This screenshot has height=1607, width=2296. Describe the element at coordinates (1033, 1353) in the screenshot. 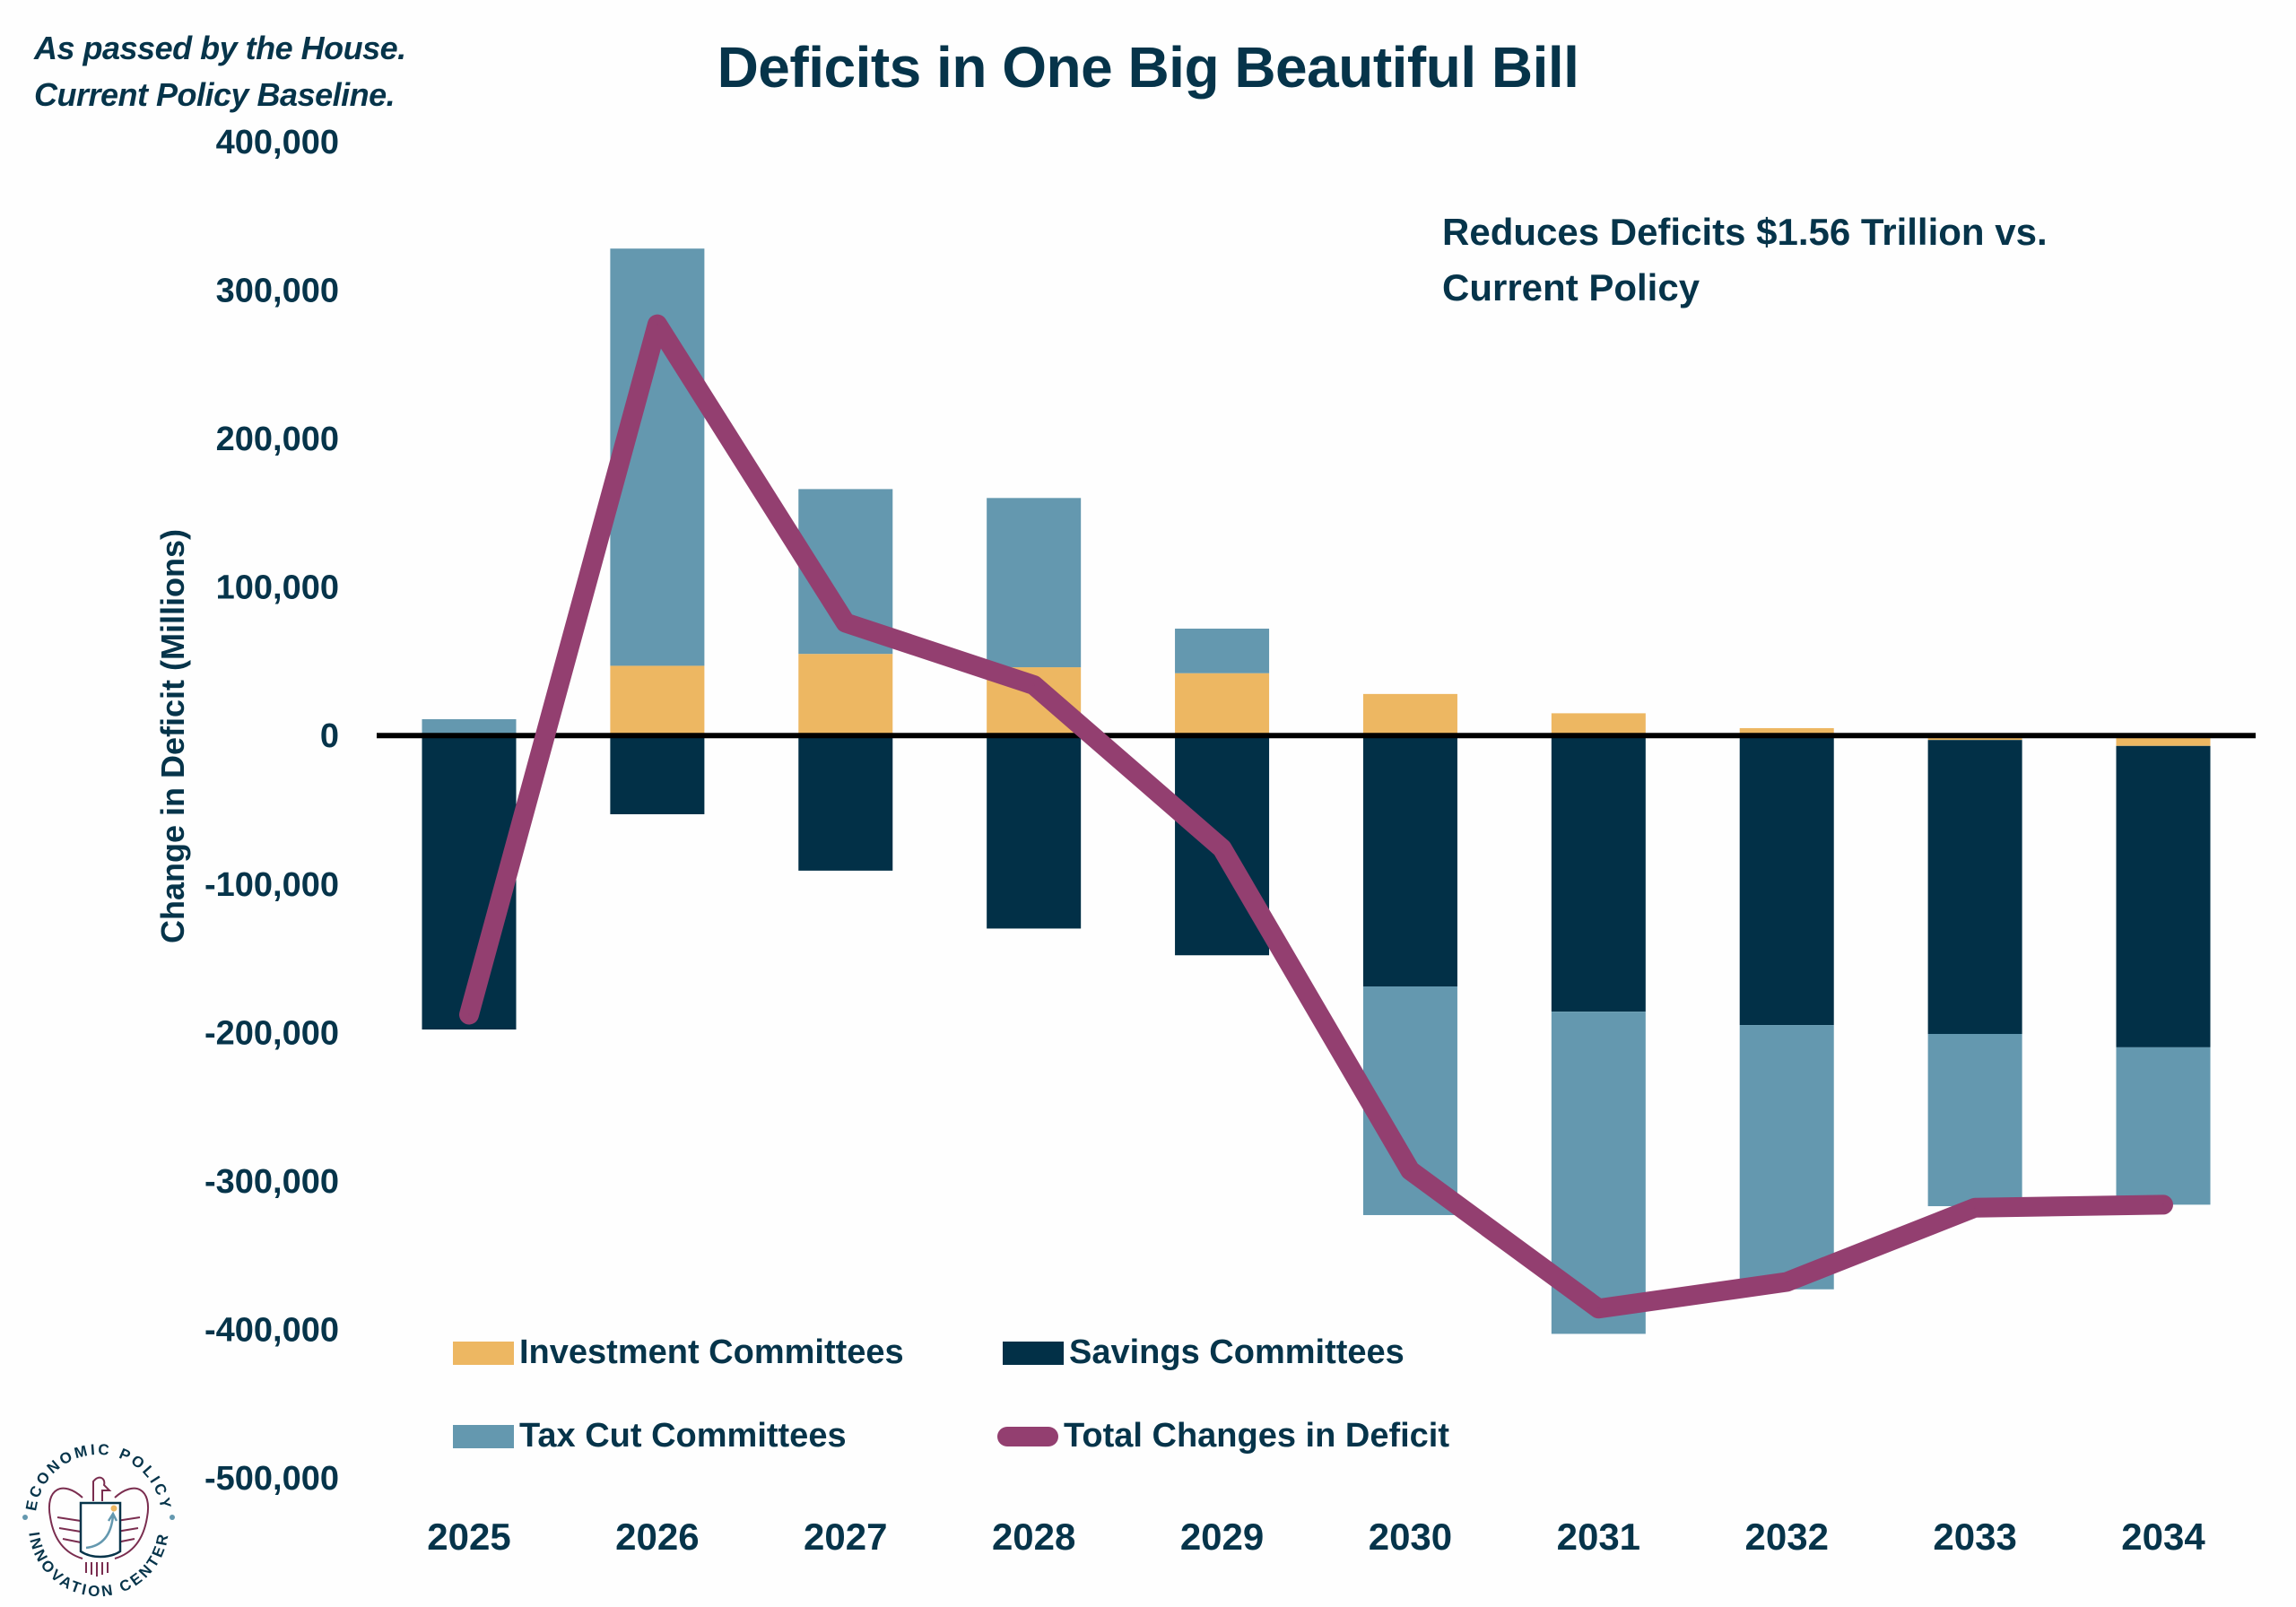

I see `legend-swatch-savings` at that location.